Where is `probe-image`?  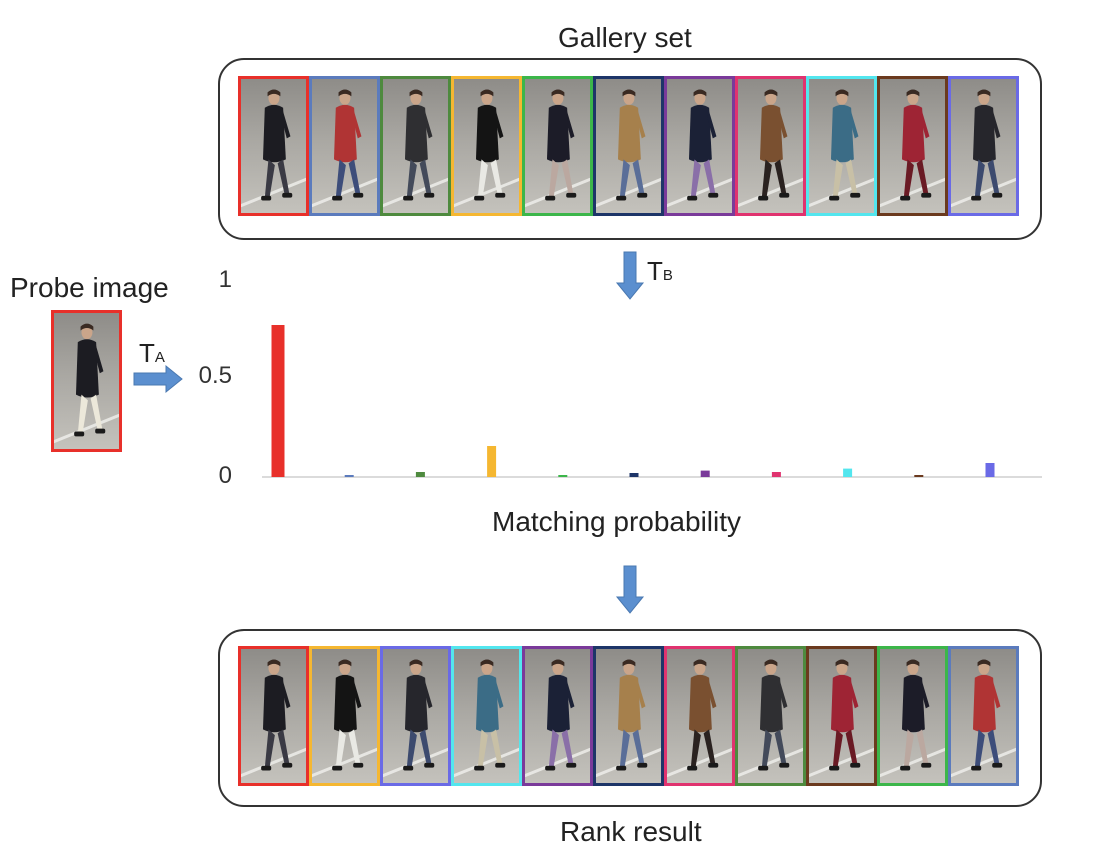
probe-image is located at coordinates (86, 381).